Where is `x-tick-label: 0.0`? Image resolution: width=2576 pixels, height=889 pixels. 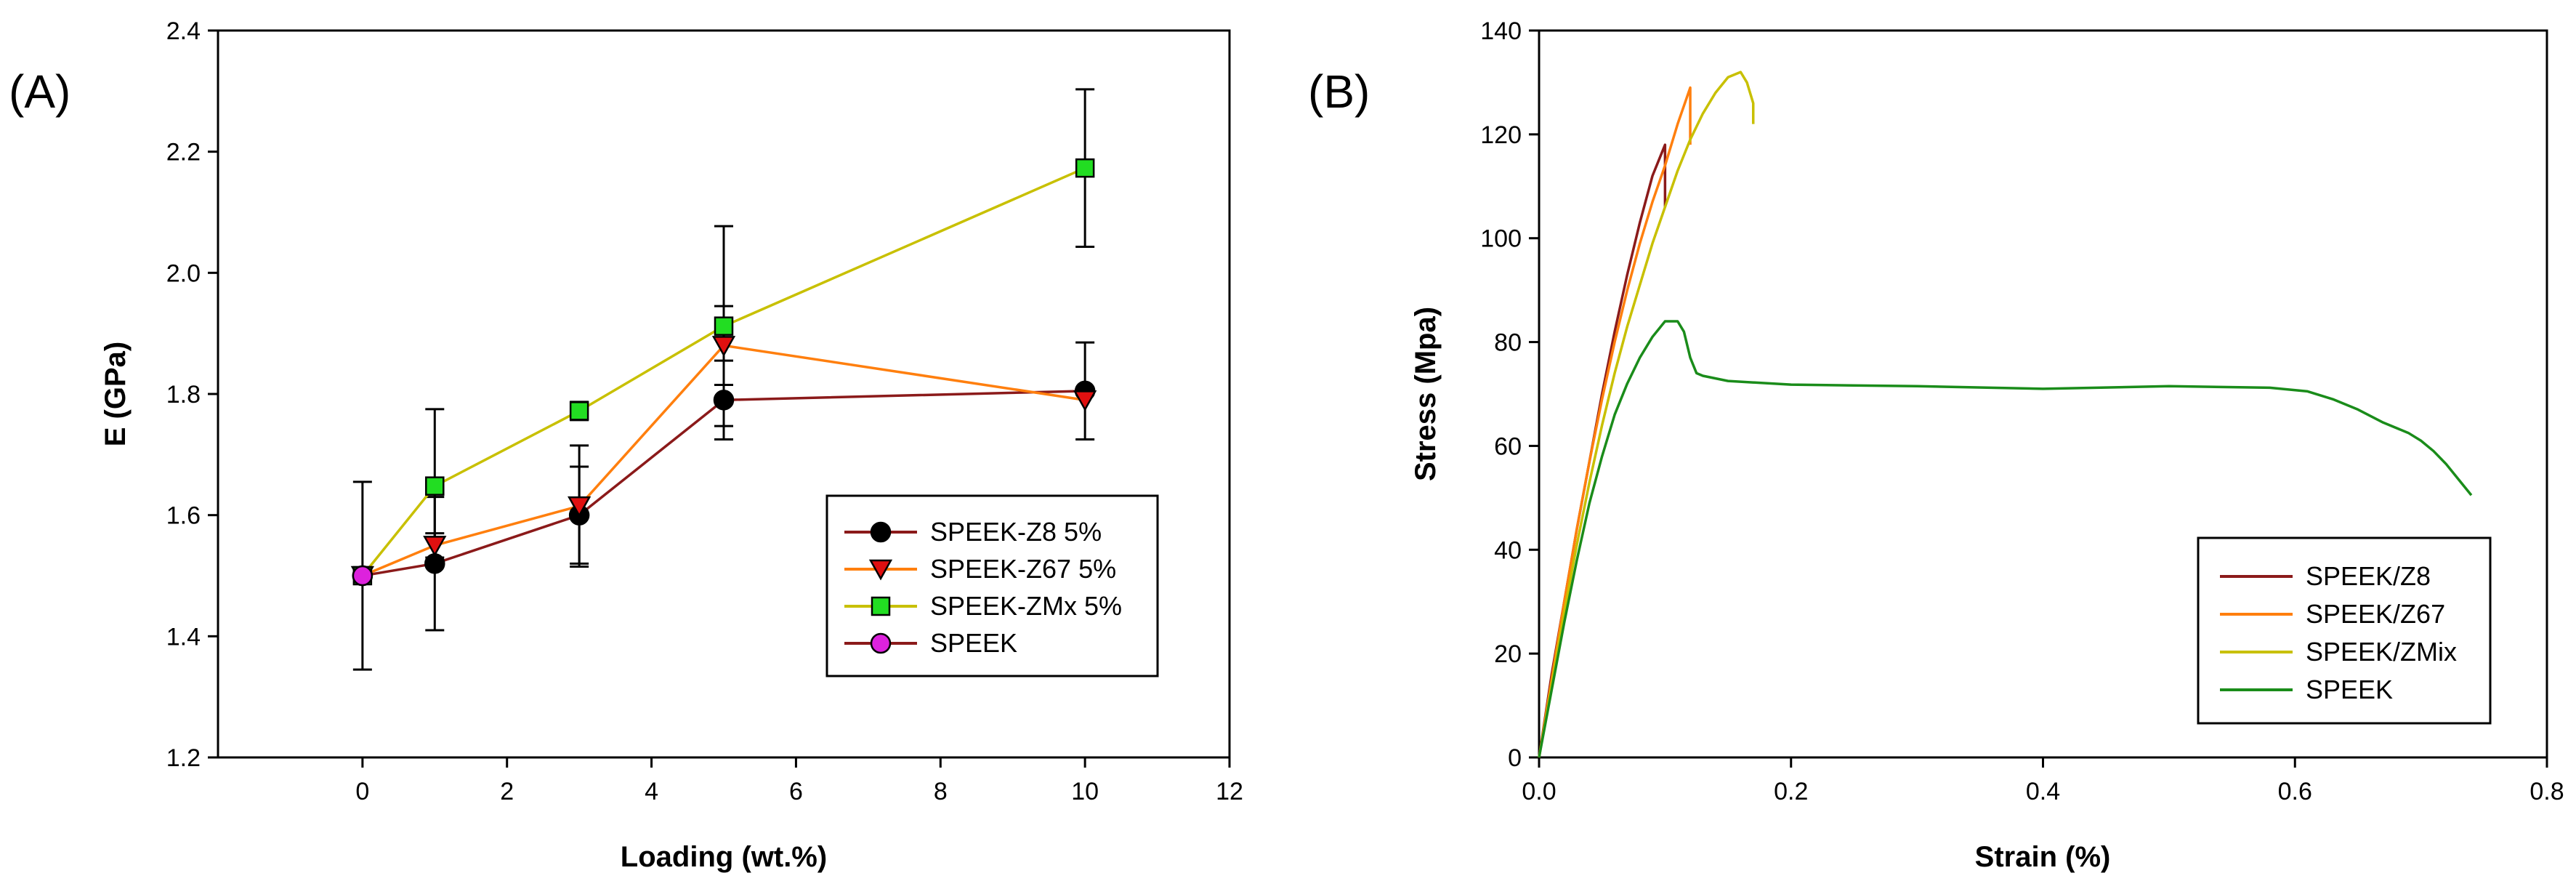 x-tick-label: 0.0 is located at coordinates (1539, 792).